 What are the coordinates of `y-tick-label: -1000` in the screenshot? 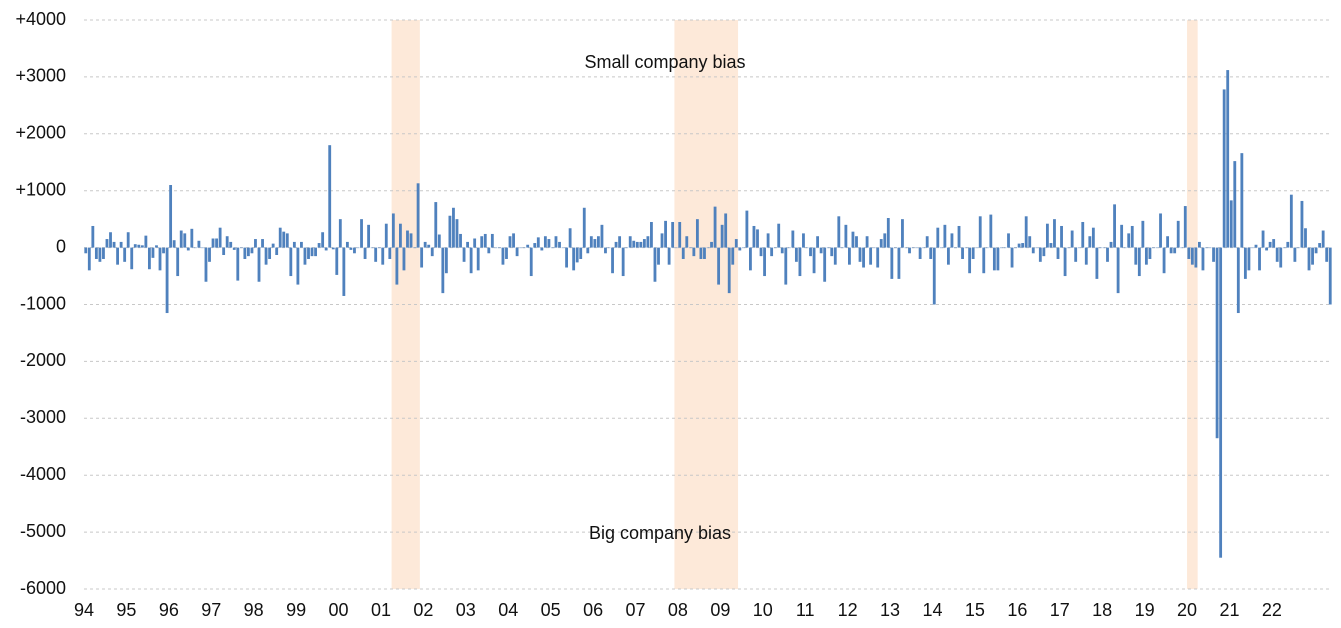 It's located at (43, 303).